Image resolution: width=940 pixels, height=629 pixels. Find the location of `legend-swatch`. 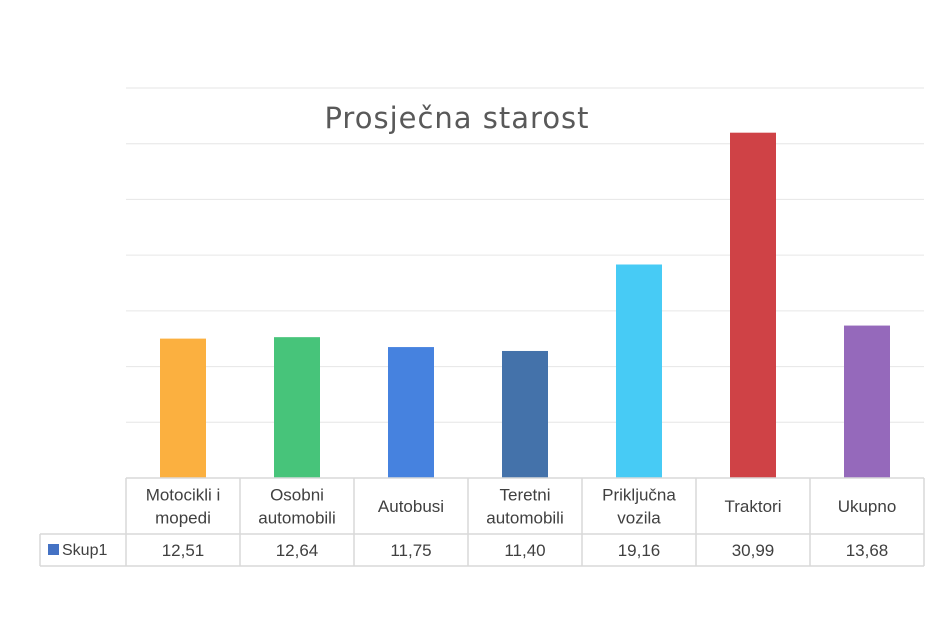

legend-swatch is located at coordinates (53, 549).